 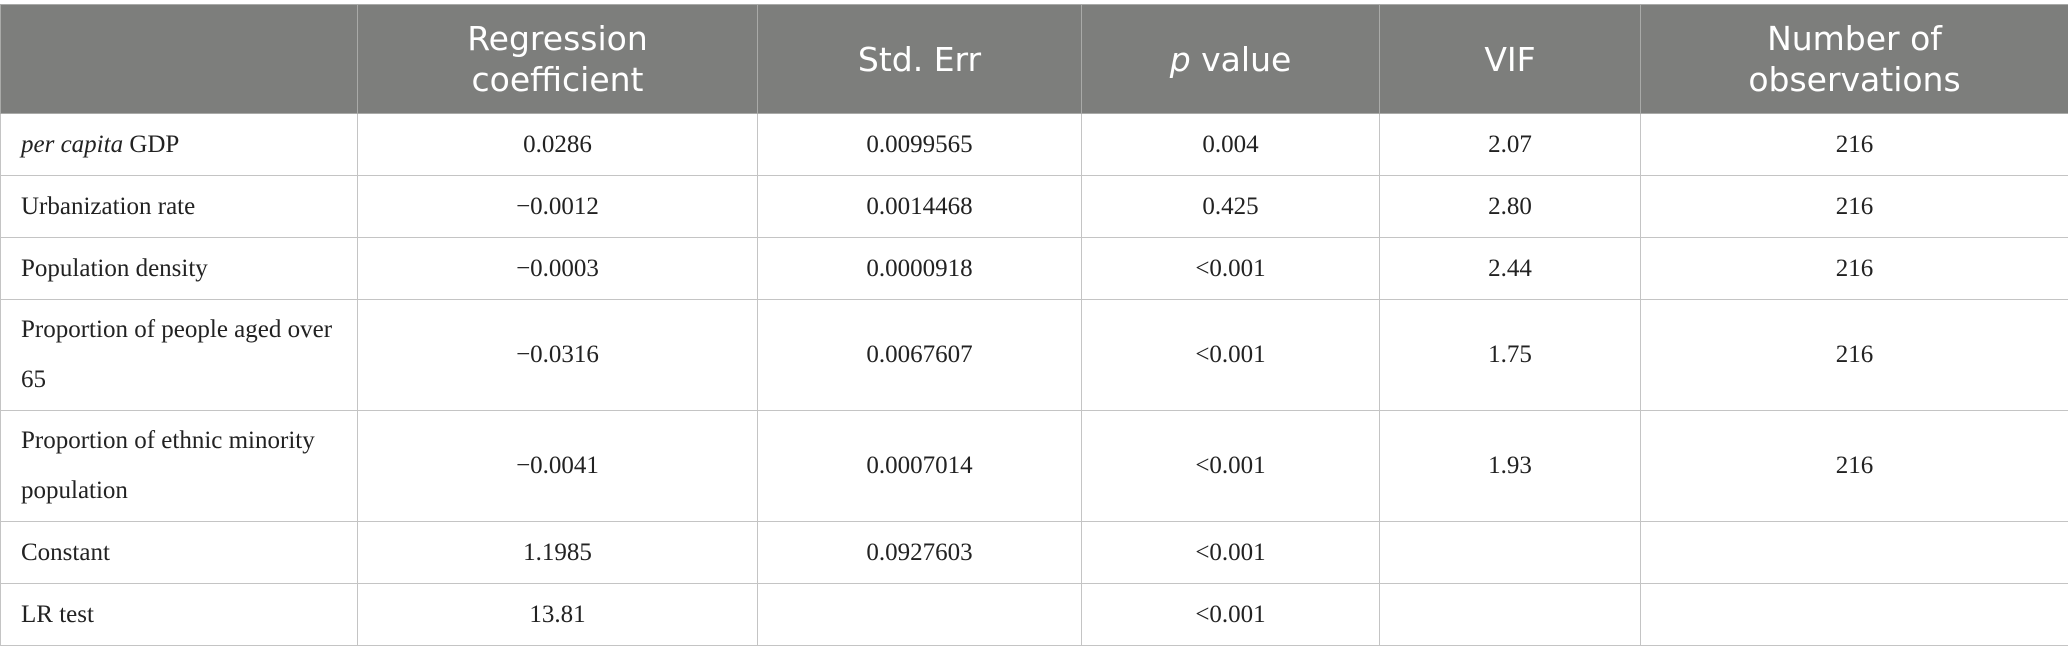 What do you see at coordinates (1510, 206) in the screenshot?
I see `cell-vif: 2.80` at bounding box center [1510, 206].